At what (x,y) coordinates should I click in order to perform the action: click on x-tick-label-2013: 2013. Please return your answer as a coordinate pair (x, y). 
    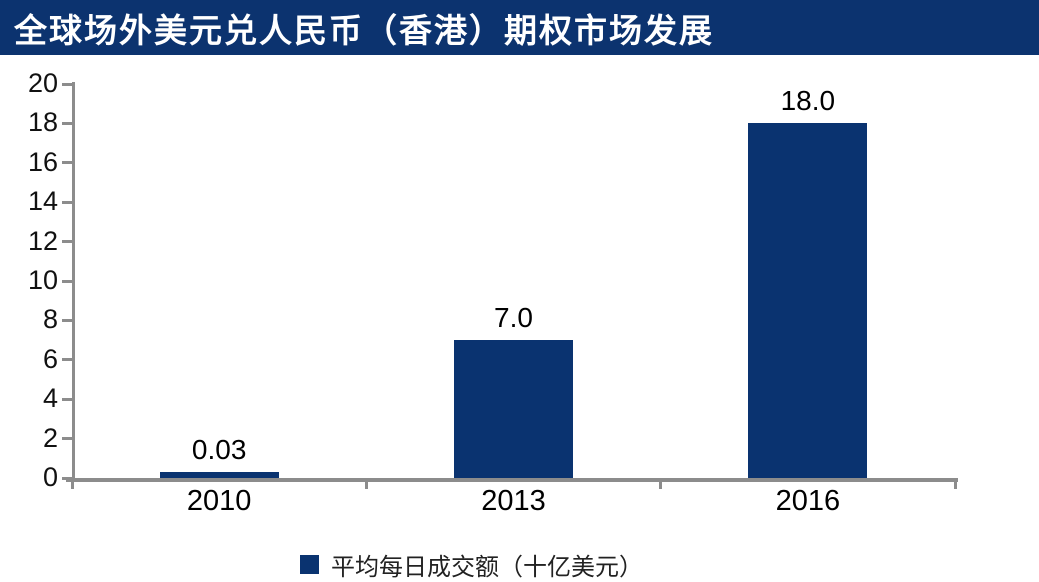
    Looking at the image, I should click on (513, 501).